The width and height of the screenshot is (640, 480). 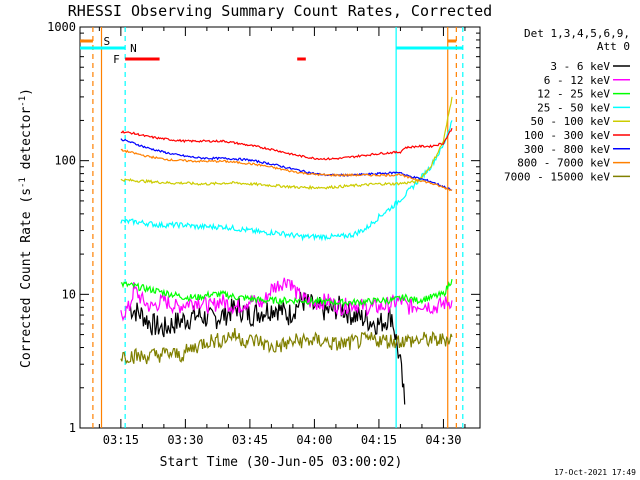 What do you see at coordinates (121, 440) in the screenshot?
I see `x-tick-label: 03:15` at bounding box center [121, 440].